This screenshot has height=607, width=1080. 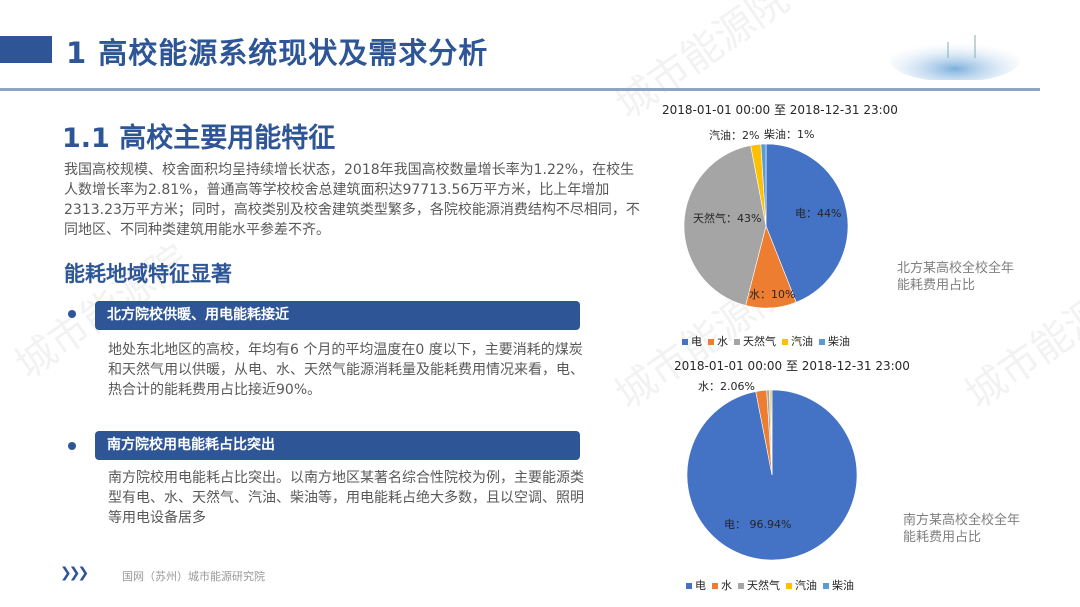 I want to click on chart2-caption: 南方某高校全校全年能耗费用占比, so click(x=962, y=529).